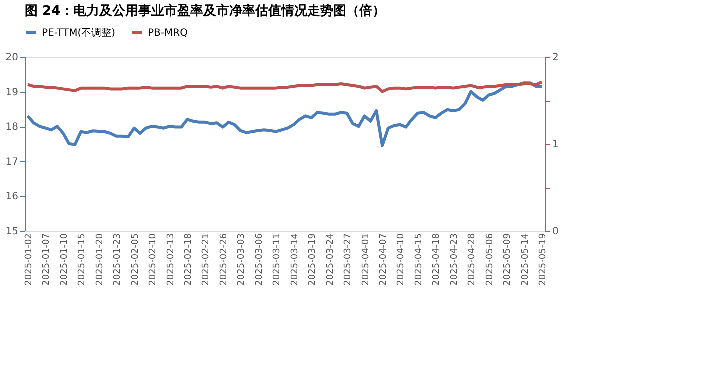 This screenshot has height=369, width=708. What do you see at coordinates (224, 259) in the screenshot?
I see `x-tick-label: 2025-02-26` at bounding box center [224, 259].